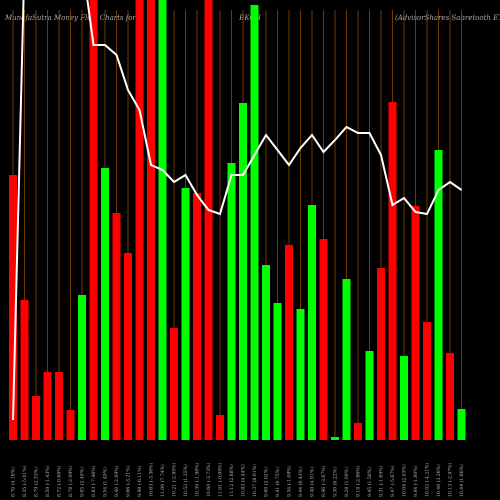 The image size is (500, 500). Describe the element at coordinates (427, 479) in the screenshot. I see `x-tick-label: 10.02 (-4.21%)` at that location.